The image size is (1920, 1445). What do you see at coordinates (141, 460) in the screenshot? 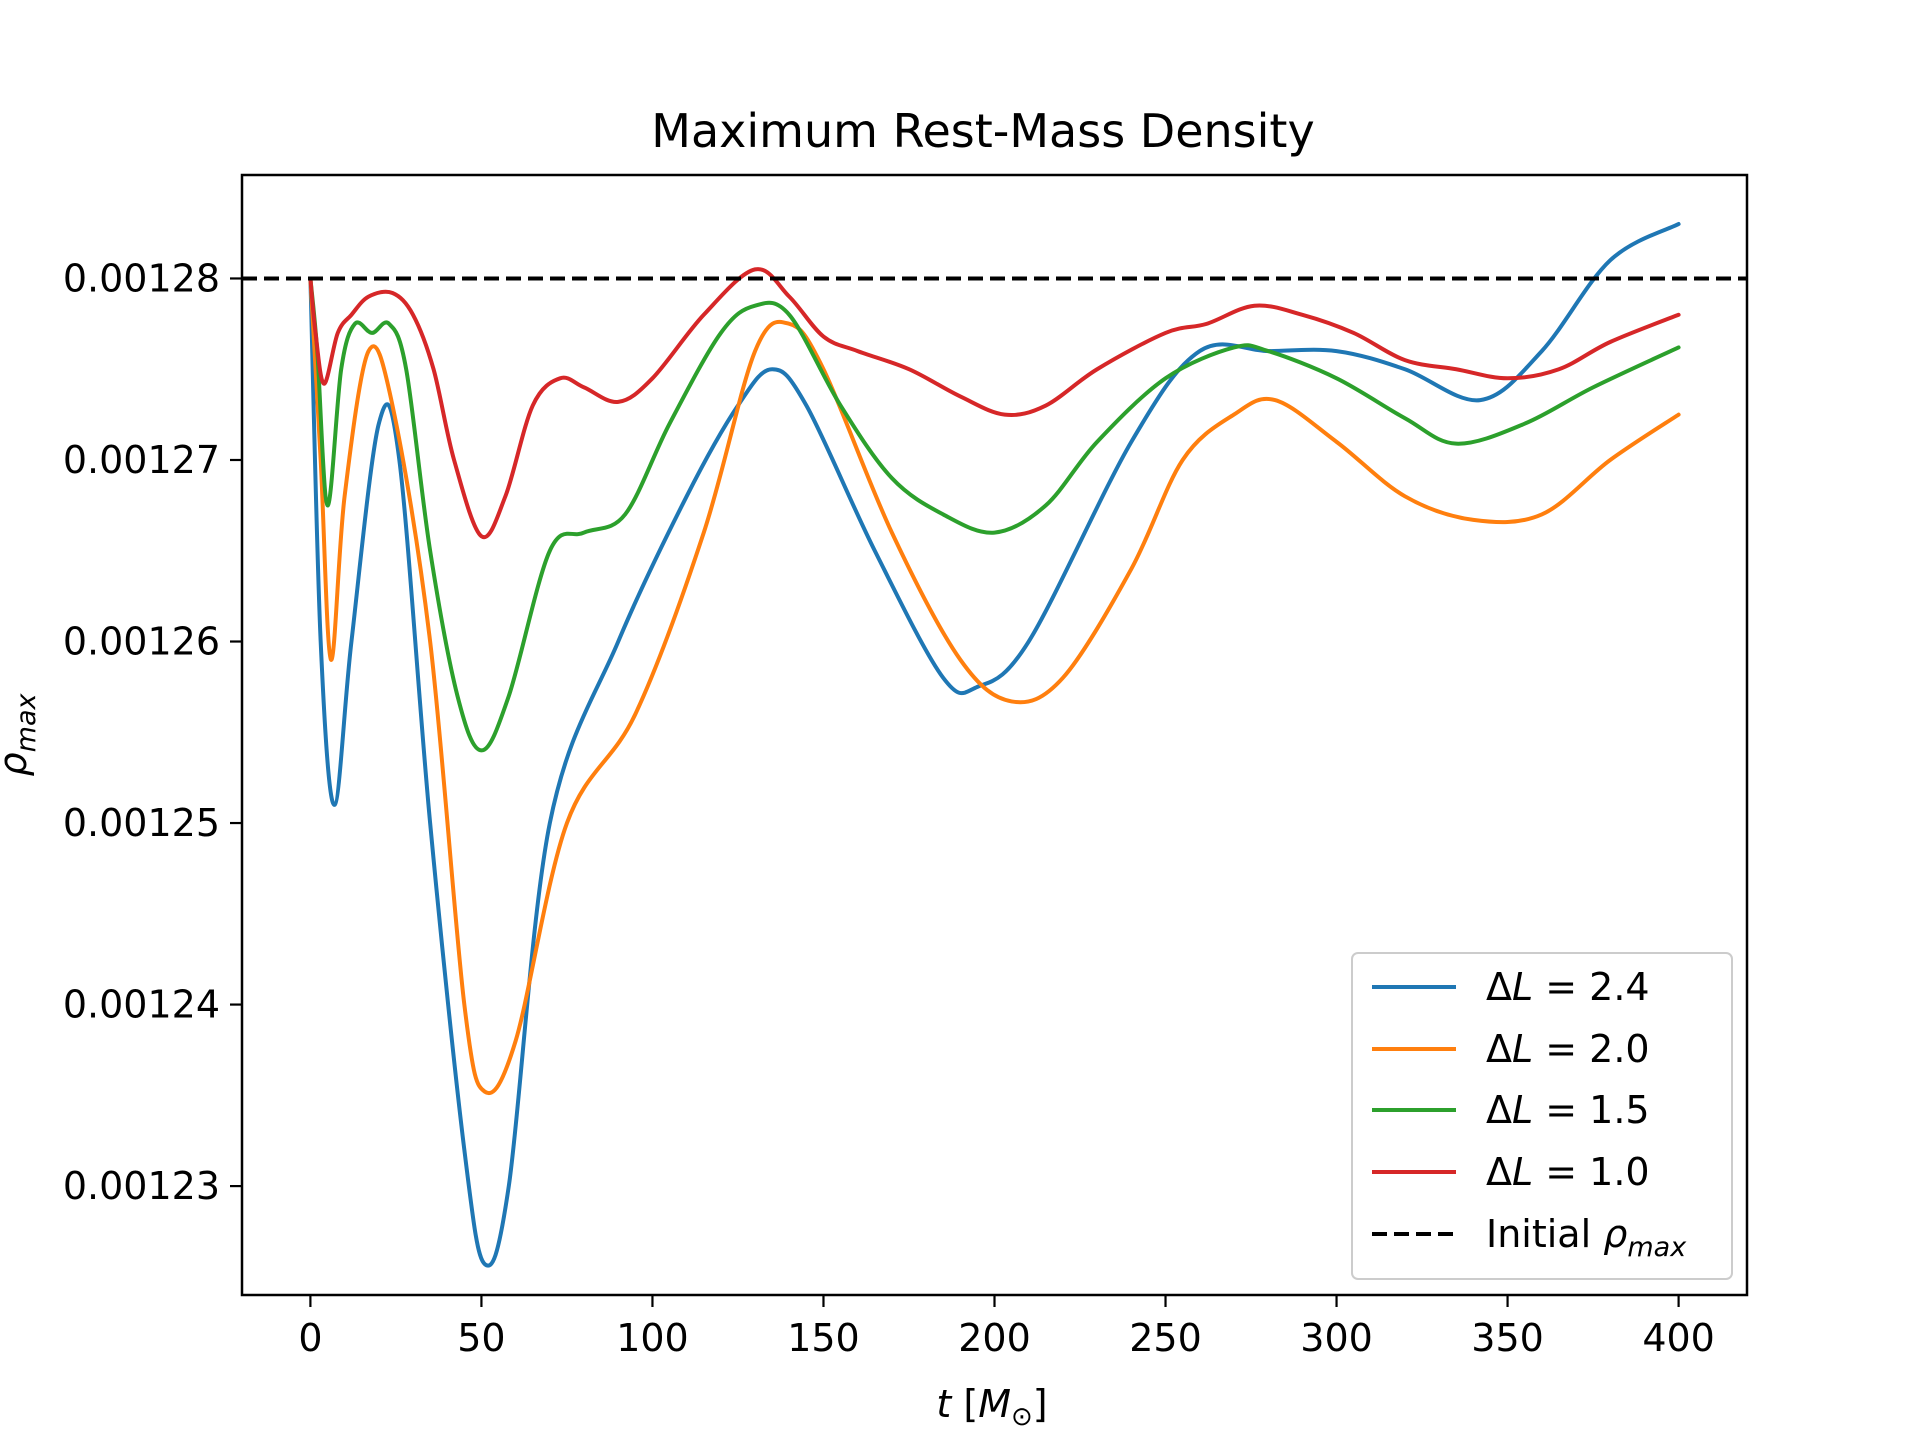
I see `y-tick-label: 0.00127` at bounding box center [141, 460].